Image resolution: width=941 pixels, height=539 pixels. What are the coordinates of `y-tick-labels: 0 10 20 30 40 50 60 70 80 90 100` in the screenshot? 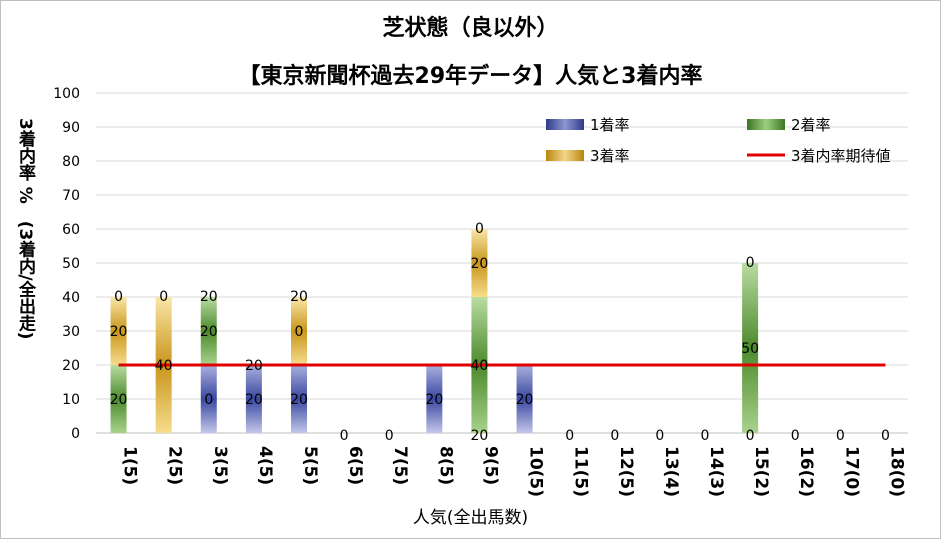 It's located at (66, 264).